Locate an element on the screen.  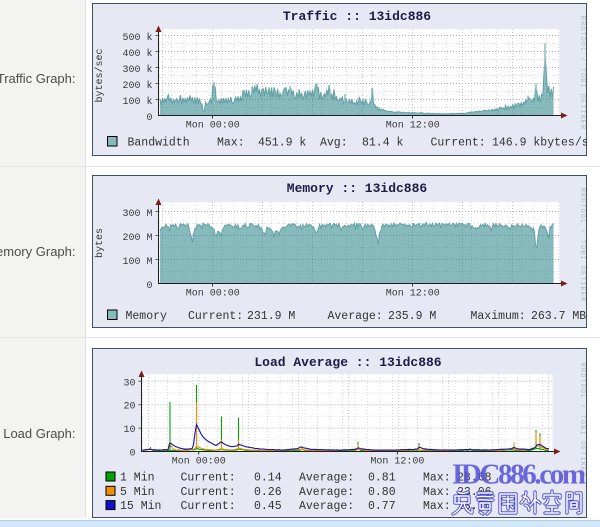
svg-text: bytes/sec is located at coordinates (100, 75).